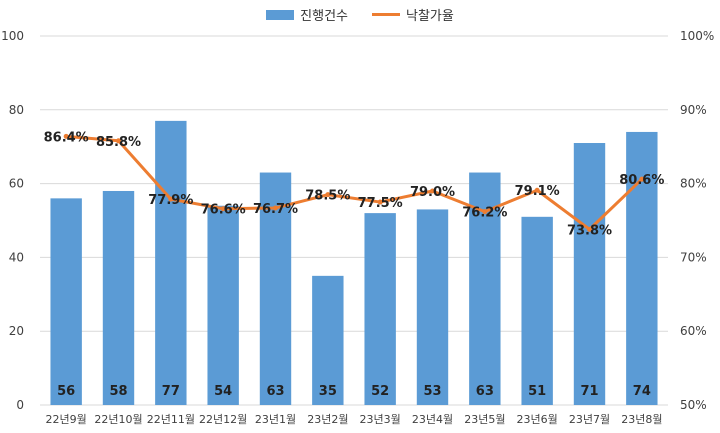 This screenshot has width=720, height=433. I want to click on x-tick-label: 22년12월, so click(223, 419).